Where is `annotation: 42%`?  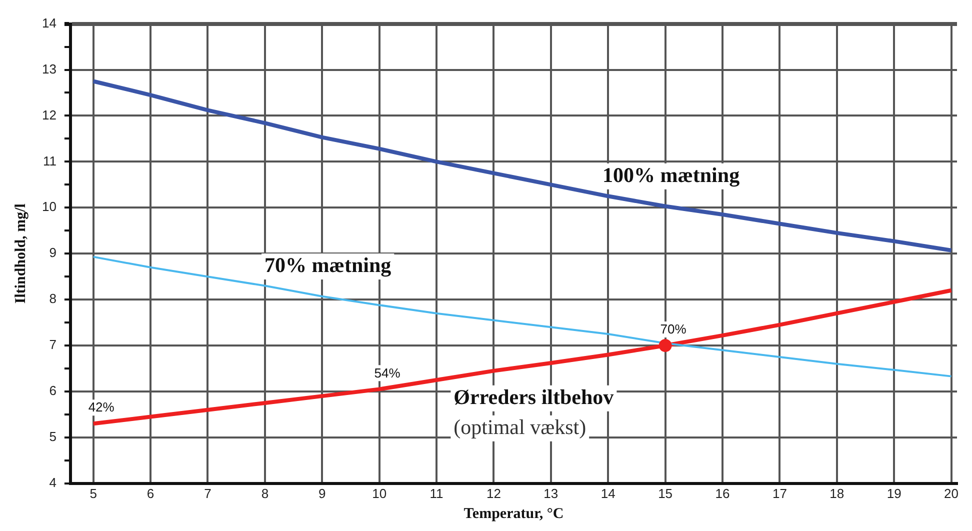 annotation: 42% is located at coordinates (101, 407).